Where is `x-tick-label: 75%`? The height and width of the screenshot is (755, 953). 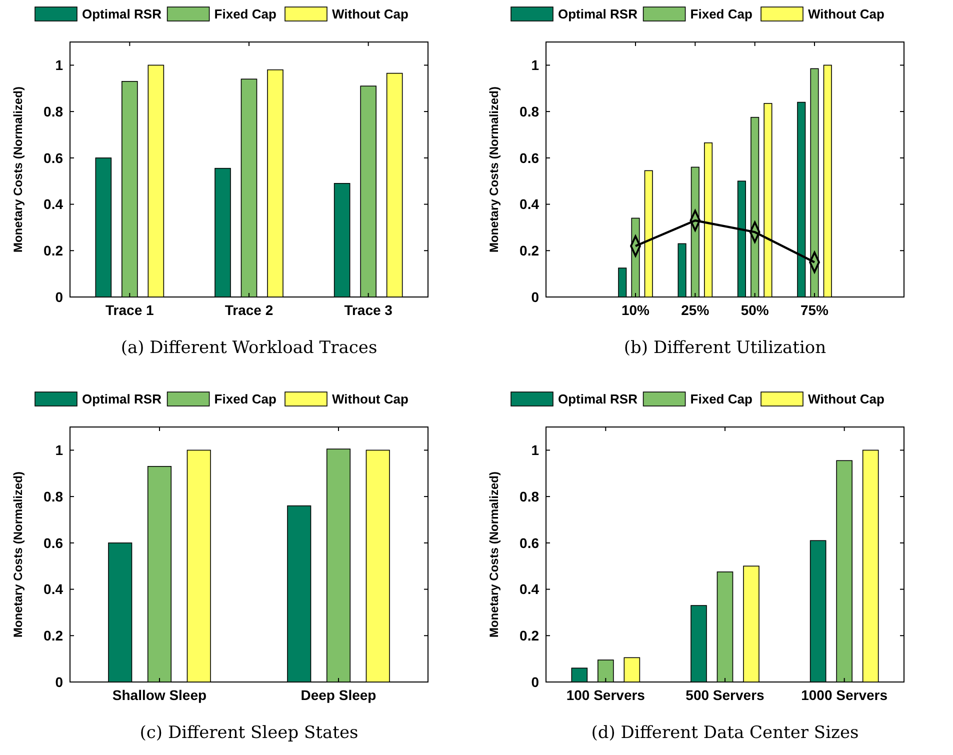 x-tick-label: 75% is located at coordinates (815, 310).